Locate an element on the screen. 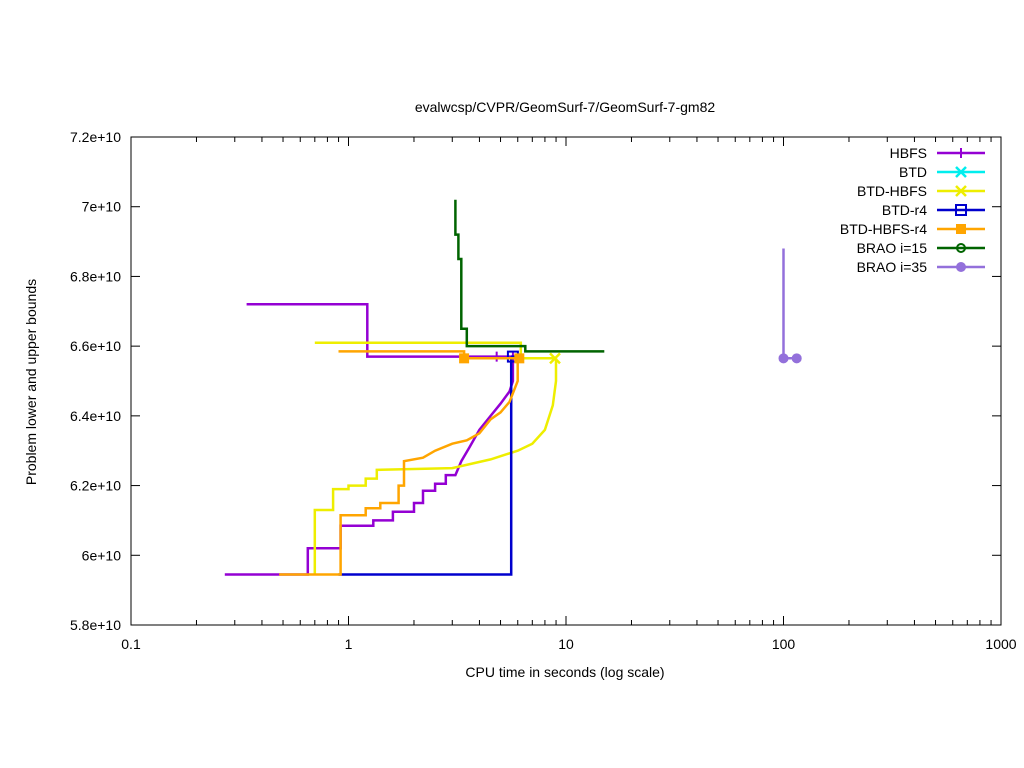 Image resolution: width=1024 pixels, height=768 pixels. series-line-lower-btd-r4 is located at coordinates (425, 466).